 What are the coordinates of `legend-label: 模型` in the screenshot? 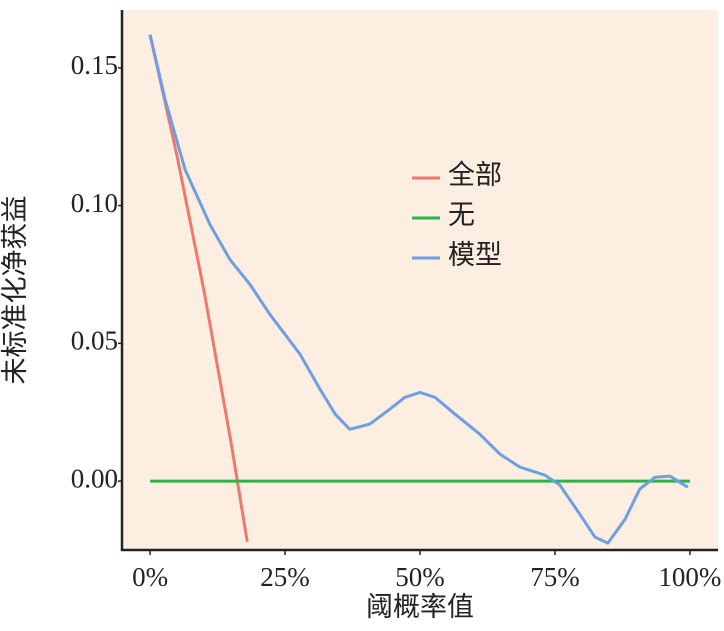 It's located at (475, 255).